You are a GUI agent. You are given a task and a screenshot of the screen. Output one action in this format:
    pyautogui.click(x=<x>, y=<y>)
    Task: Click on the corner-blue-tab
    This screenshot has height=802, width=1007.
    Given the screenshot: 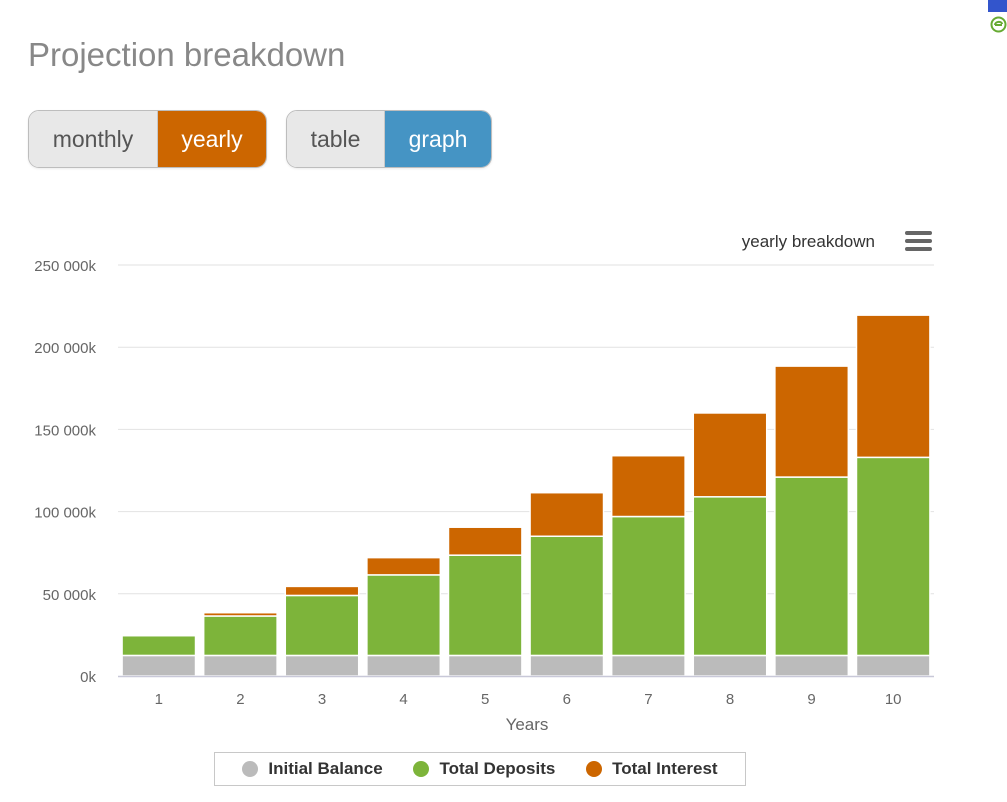 What is the action you would take?
    pyautogui.click(x=997, y=6)
    